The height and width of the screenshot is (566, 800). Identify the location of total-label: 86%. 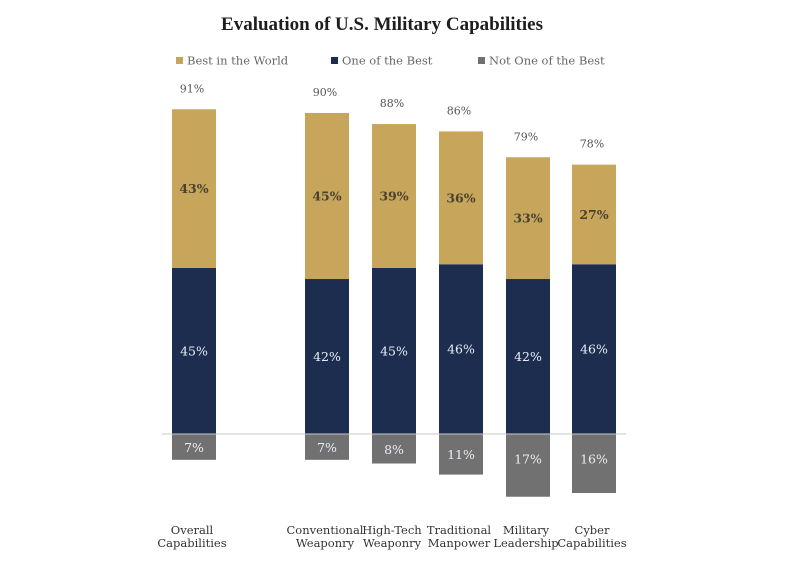
(459, 110).